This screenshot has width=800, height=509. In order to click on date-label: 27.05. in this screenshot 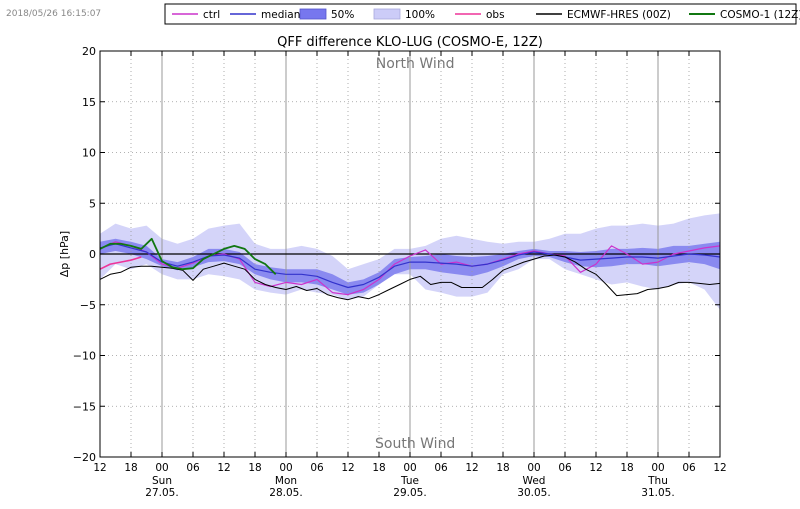, I will do `click(161, 493)`.